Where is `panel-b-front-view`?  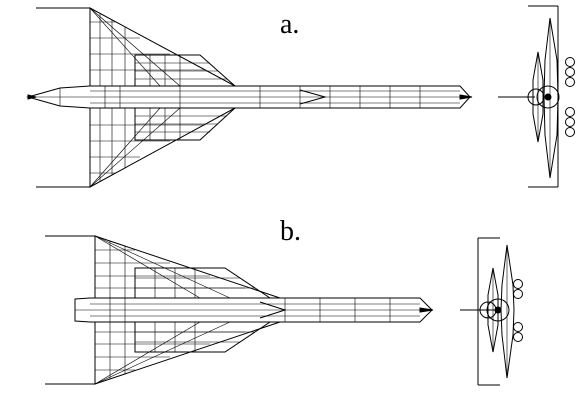
panel-b-front-view is located at coordinates (491, 311).